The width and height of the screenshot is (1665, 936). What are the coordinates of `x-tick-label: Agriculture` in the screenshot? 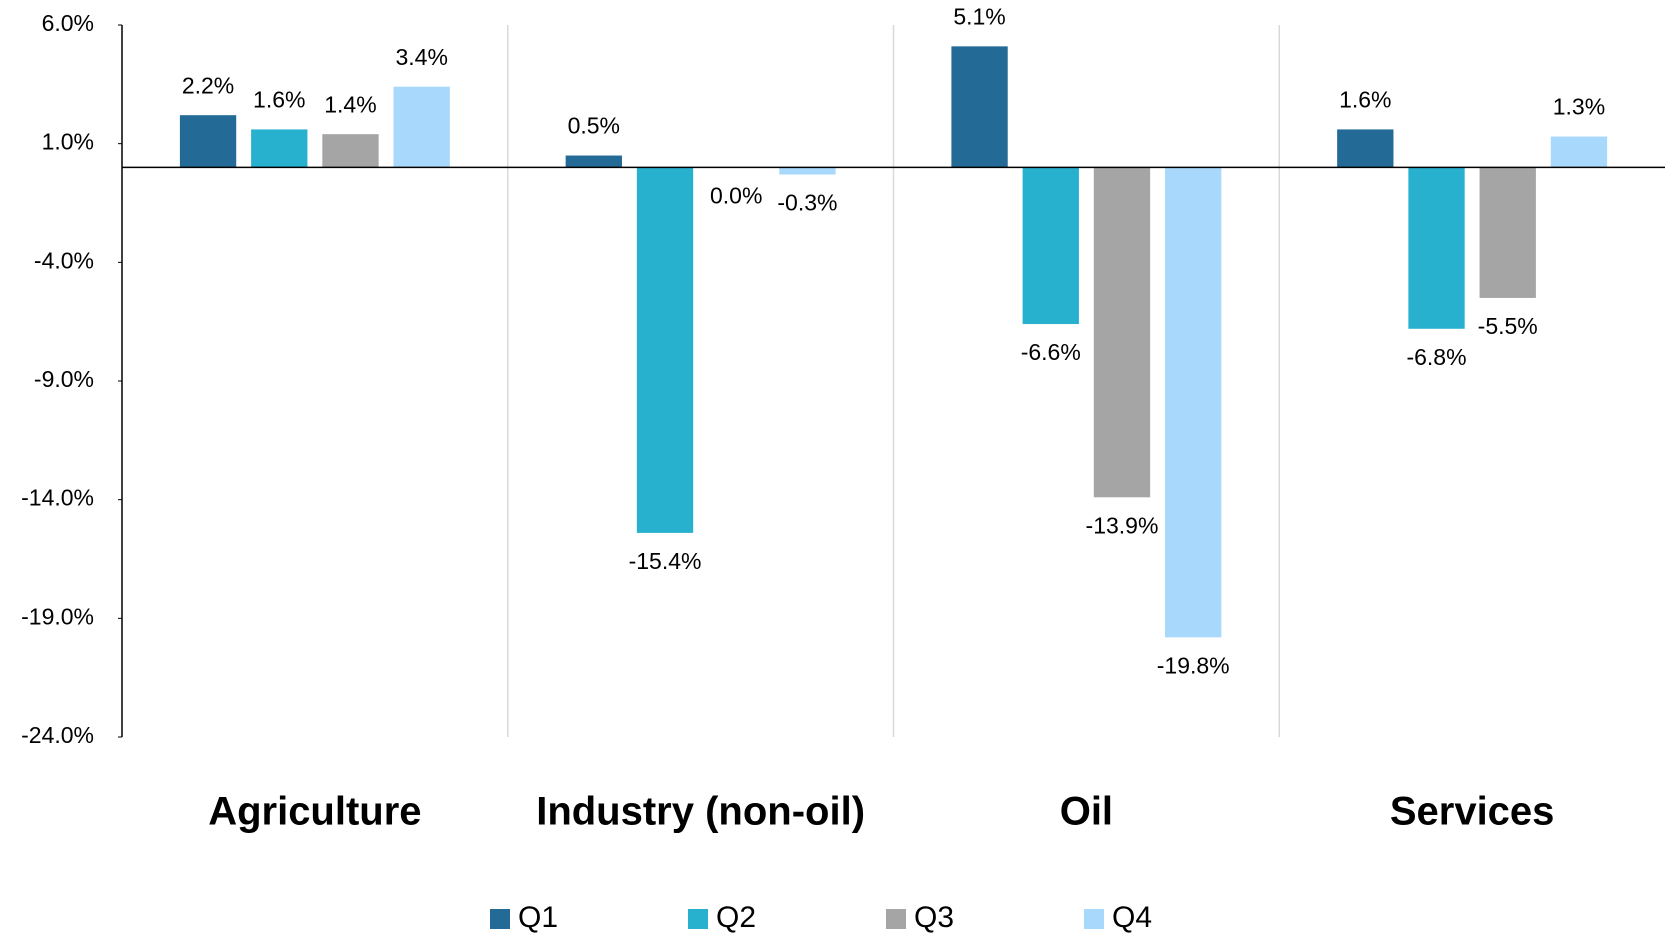 It's located at (314, 812).